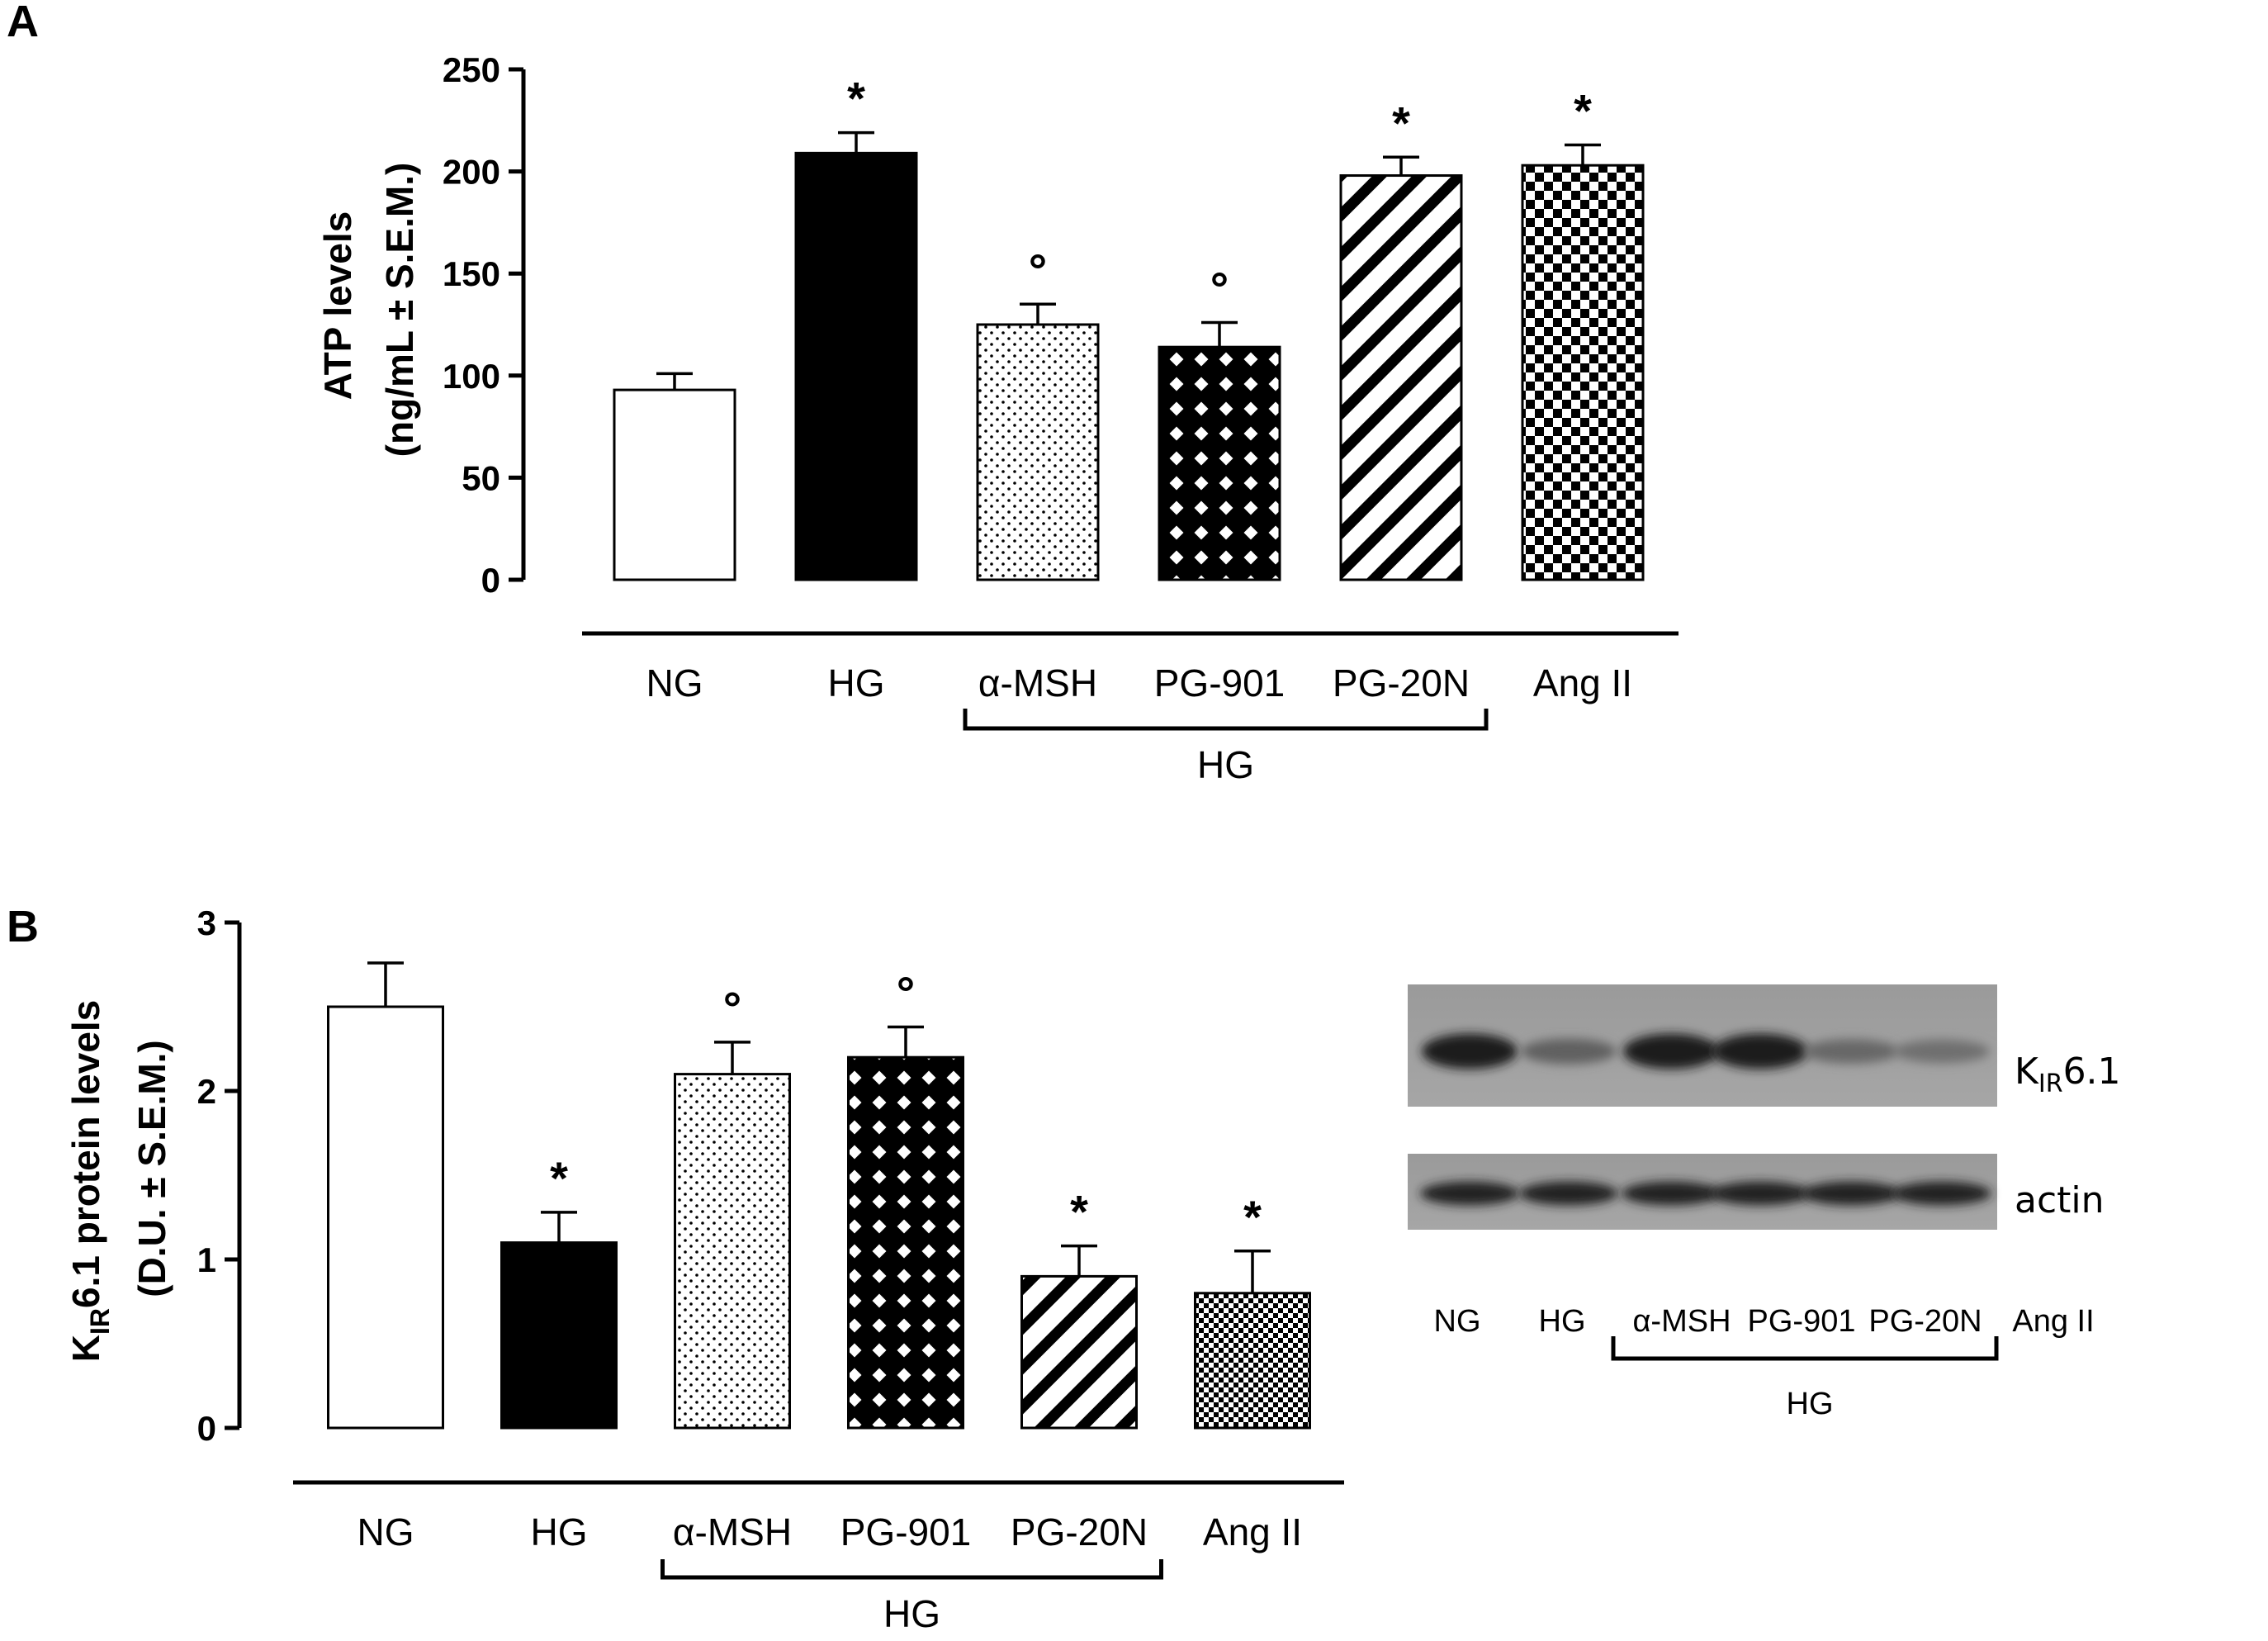  What do you see at coordinates (206, 1091) in the screenshot?
I see `y-tick-label: 2` at bounding box center [206, 1091].